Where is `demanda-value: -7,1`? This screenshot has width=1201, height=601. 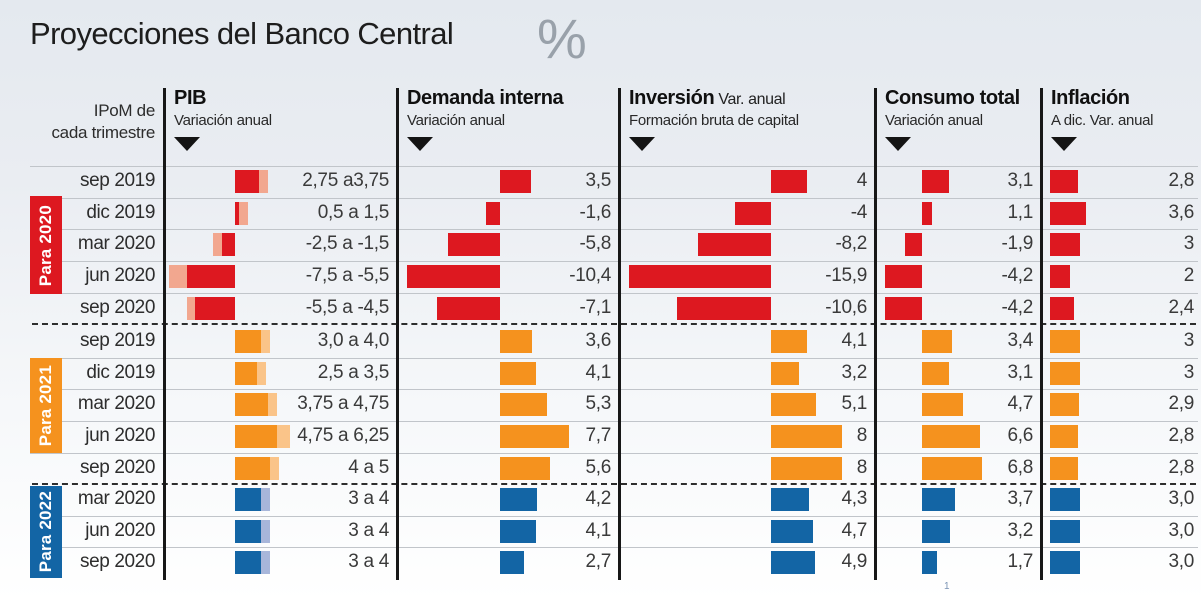
demanda-value: -7,1 is located at coordinates (595, 307).